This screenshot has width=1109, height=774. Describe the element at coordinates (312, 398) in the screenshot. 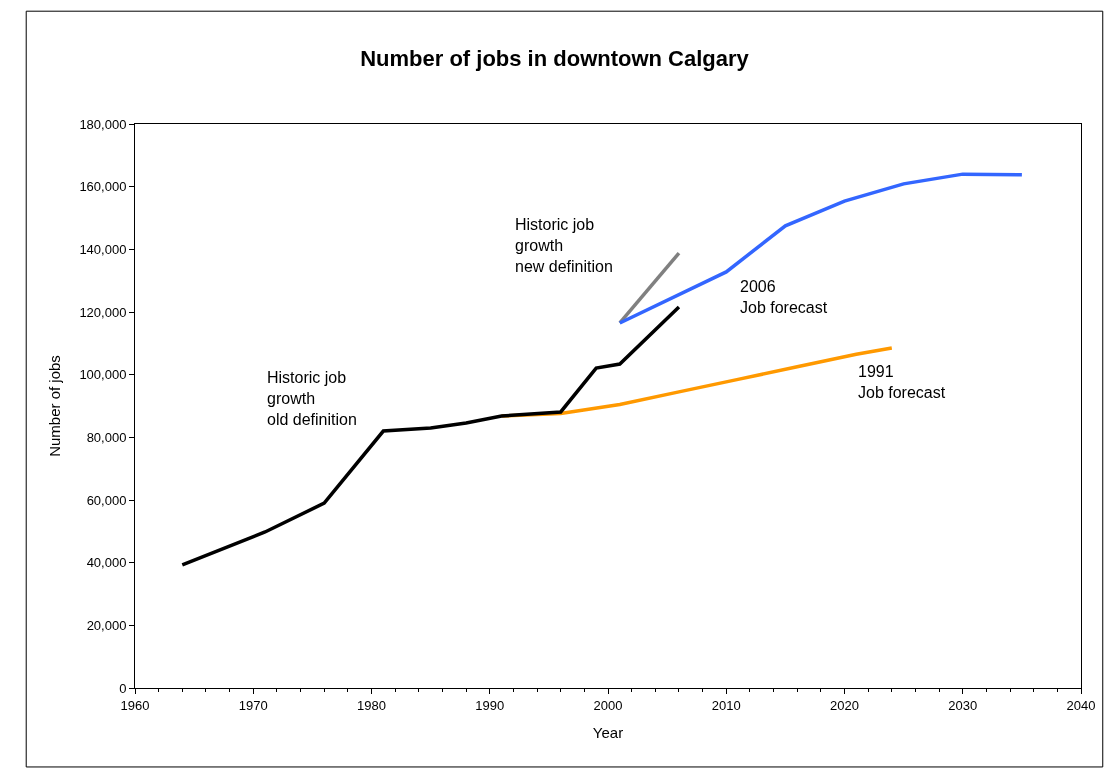

I see `series-label: Historic job growth old definition` at that location.